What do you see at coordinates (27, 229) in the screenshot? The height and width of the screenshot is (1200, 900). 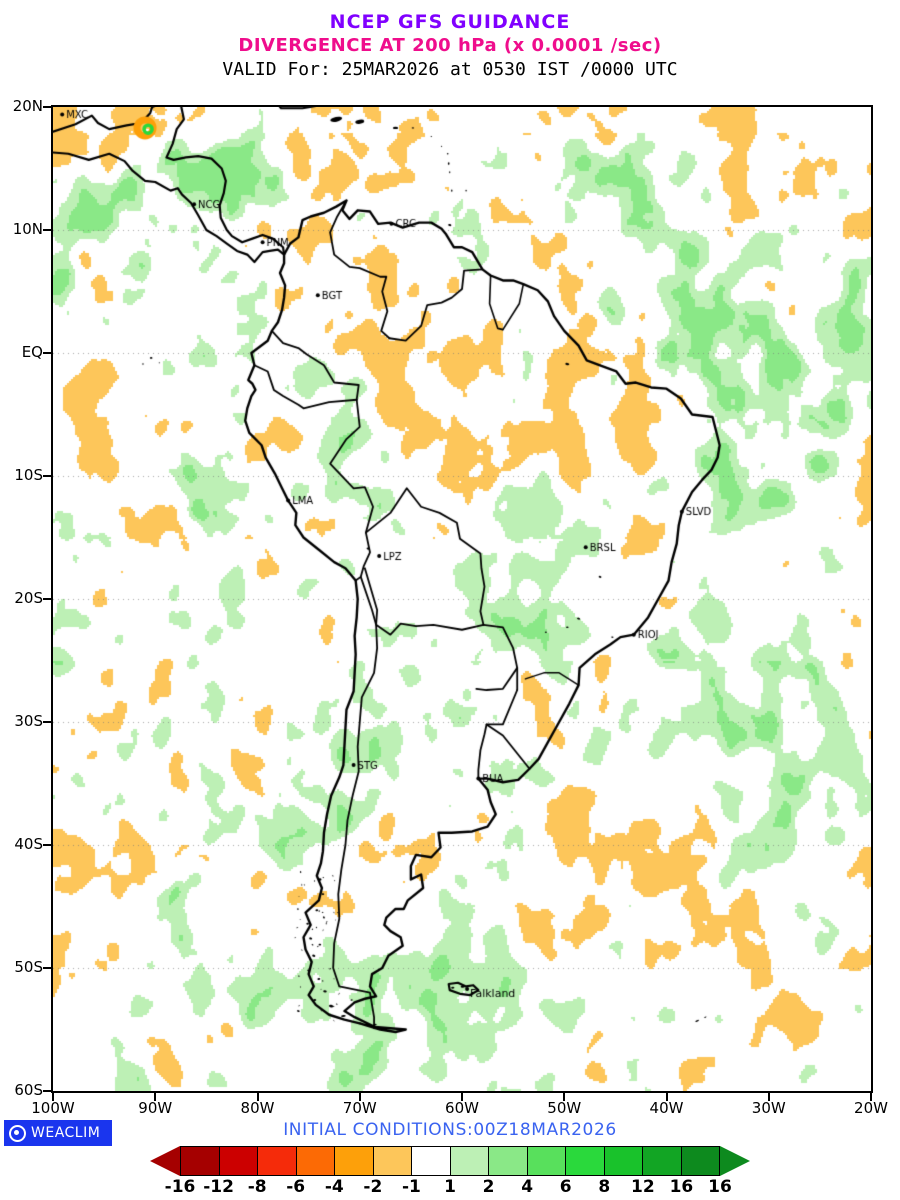 I see `y-axis-label: 10N` at bounding box center [27, 229].